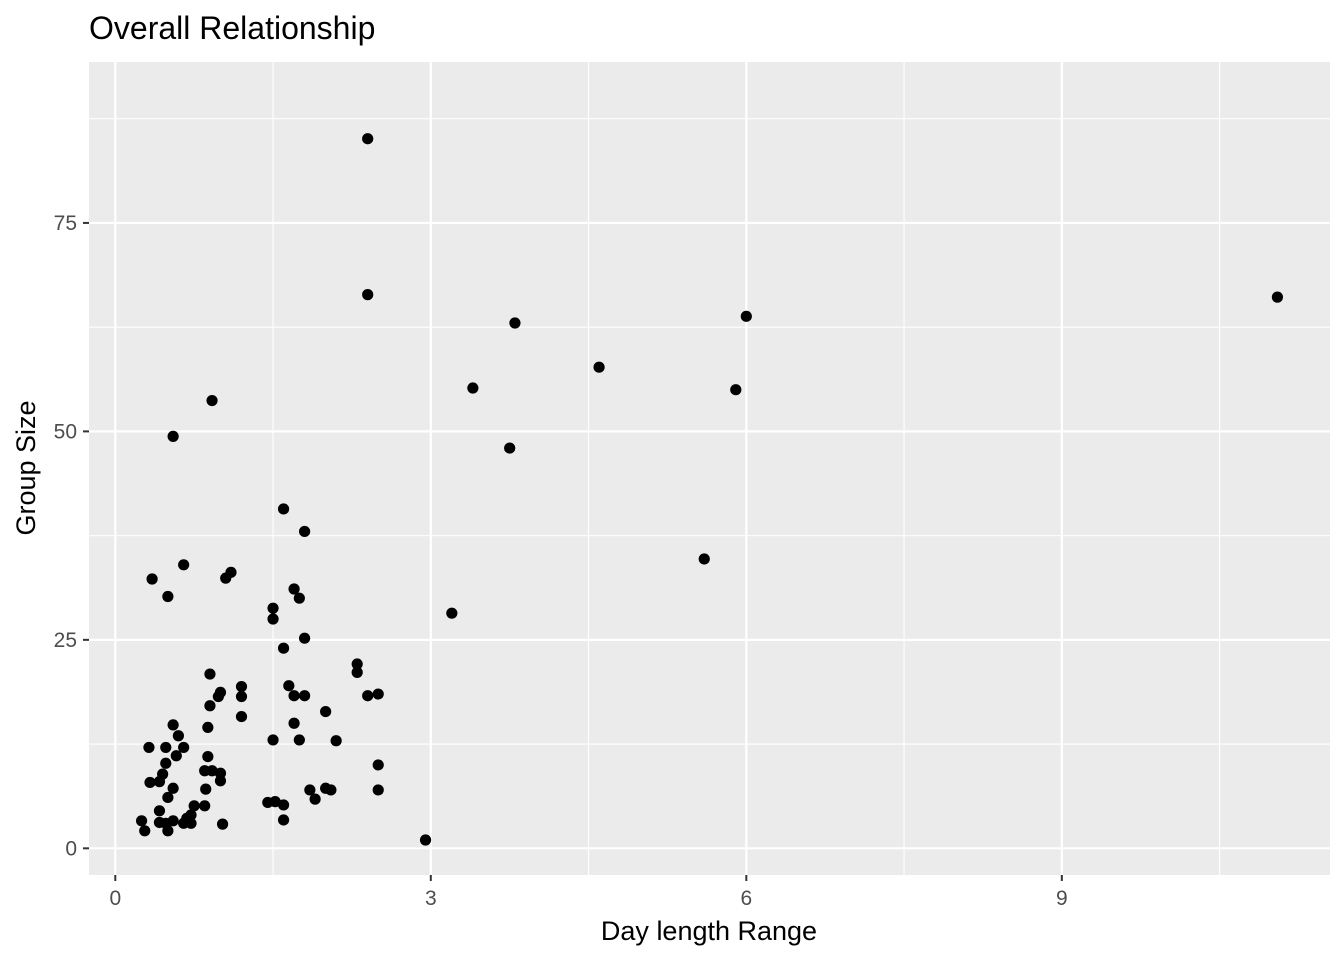  I want to click on y-tick-label: 50, so click(65, 431).